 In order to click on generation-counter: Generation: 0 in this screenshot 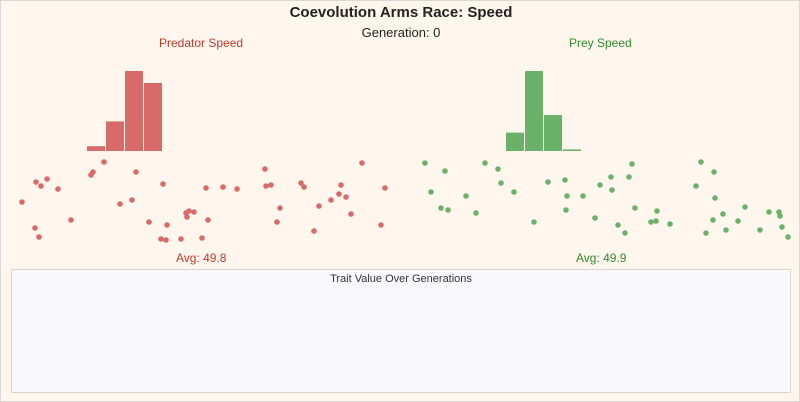, I will do `click(401, 32)`.